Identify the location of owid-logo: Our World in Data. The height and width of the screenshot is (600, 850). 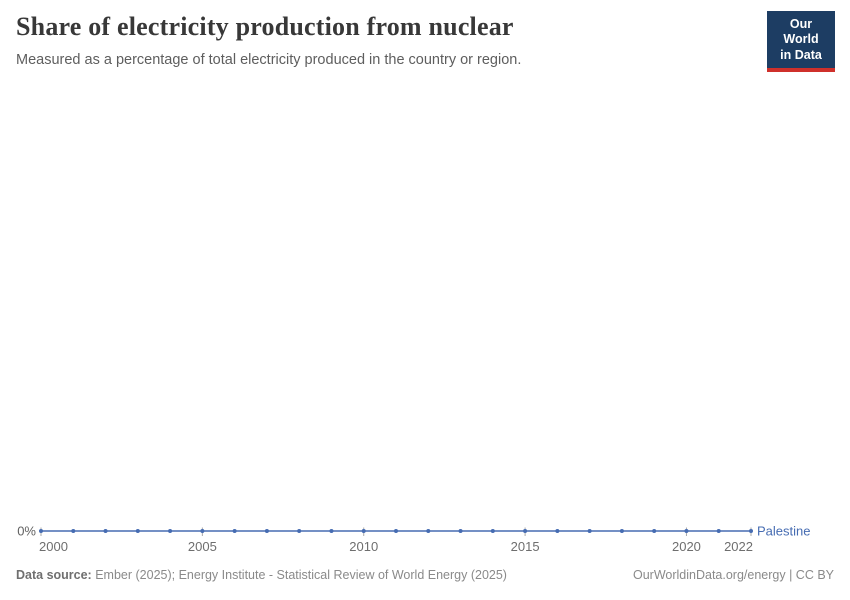
(801, 41).